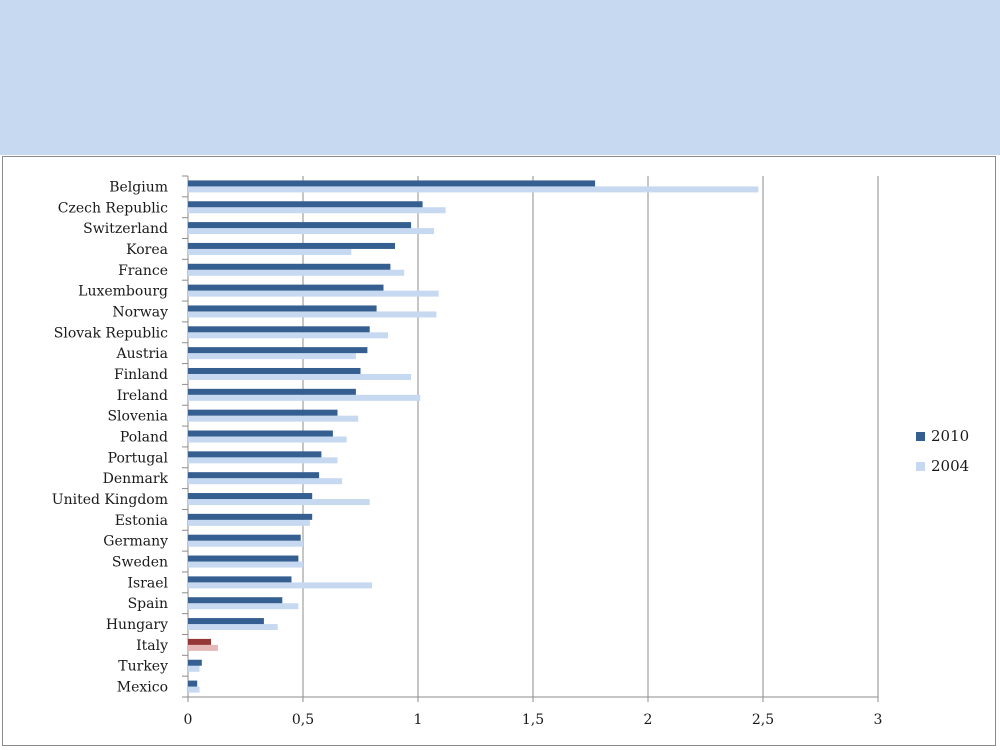  What do you see at coordinates (136, 479) in the screenshot?
I see `category-label: Denmark` at bounding box center [136, 479].